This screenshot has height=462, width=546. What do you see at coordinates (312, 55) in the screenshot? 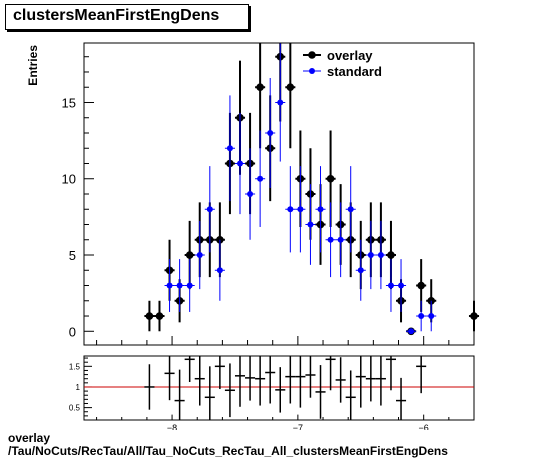
I see `legend-overlay-marker` at bounding box center [312, 55].